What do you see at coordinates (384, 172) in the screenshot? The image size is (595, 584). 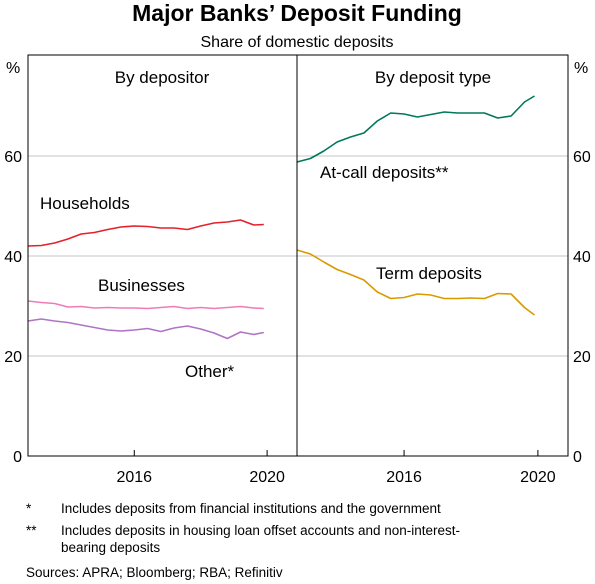 I see `label-at-call: At-call deposits**` at bounding box center [384, 172].